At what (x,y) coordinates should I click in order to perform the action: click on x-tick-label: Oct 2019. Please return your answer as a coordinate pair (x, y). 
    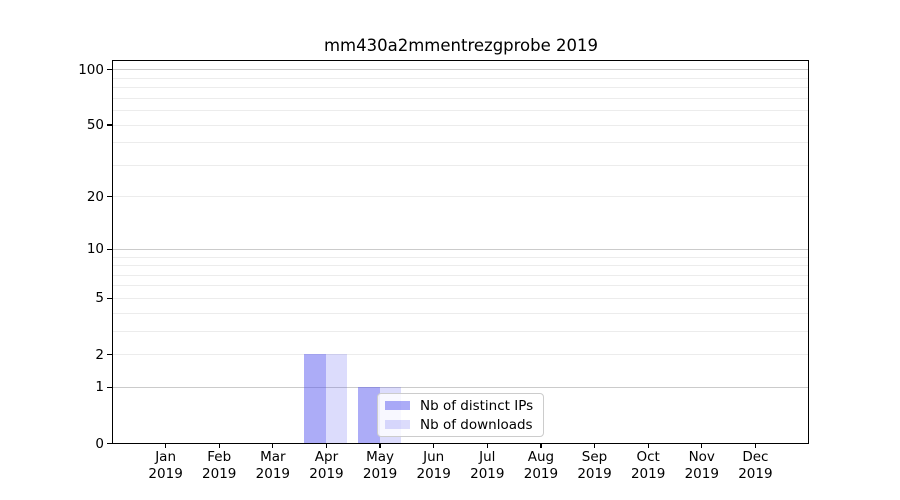
    Looking at the image, I should click on (648, 466).